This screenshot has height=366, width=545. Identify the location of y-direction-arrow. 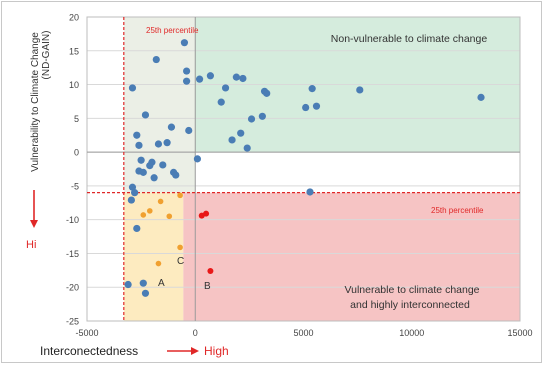
(34, 209).